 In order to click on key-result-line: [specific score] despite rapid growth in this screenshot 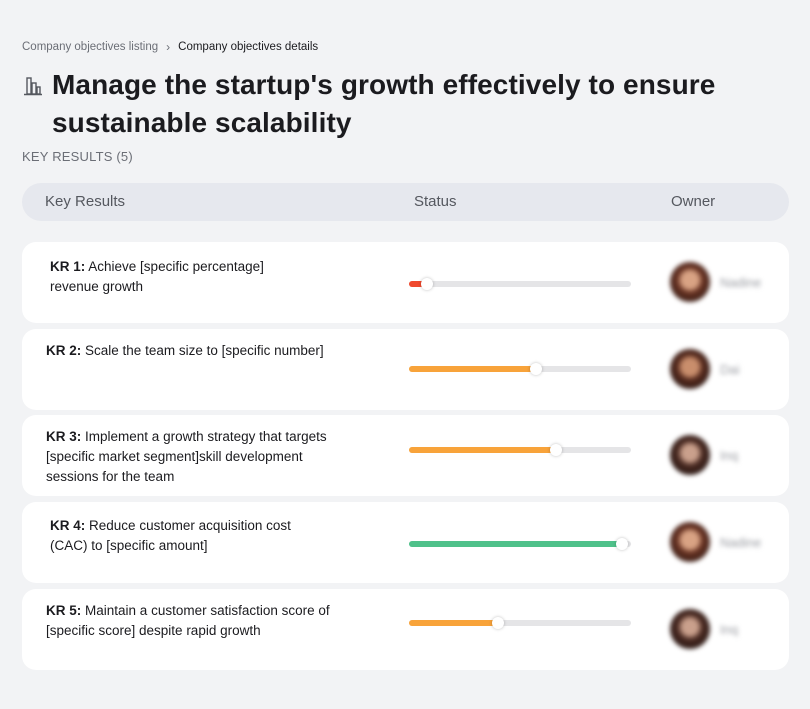, I will do `click(153, 630)`.